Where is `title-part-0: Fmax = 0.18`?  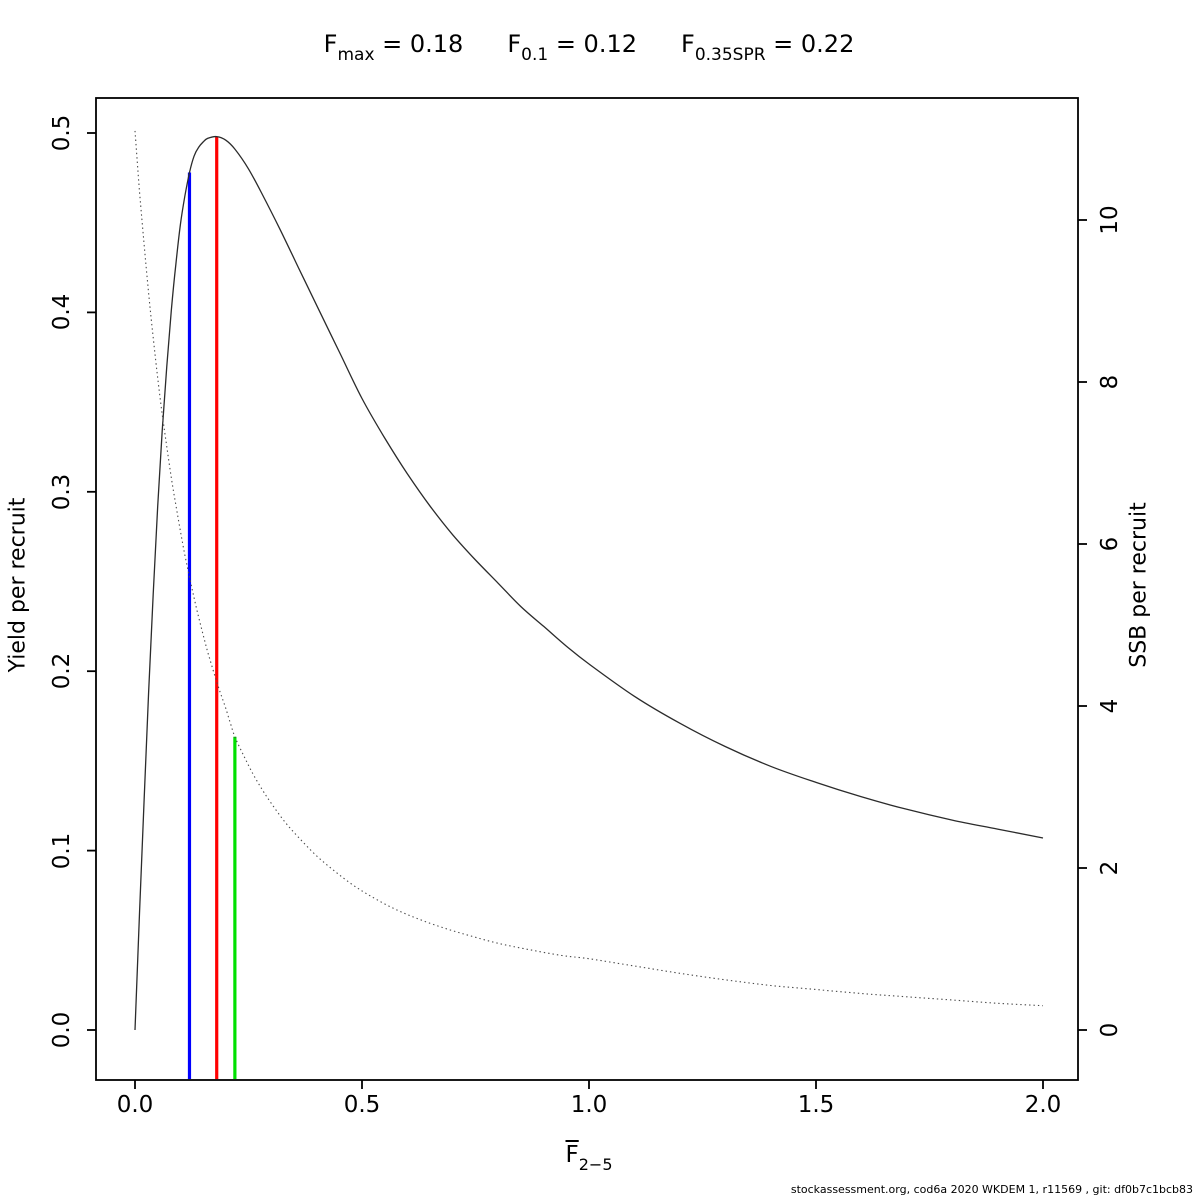
title-part-0: Fmax = 0.18 is located at coordinates (393, 47).